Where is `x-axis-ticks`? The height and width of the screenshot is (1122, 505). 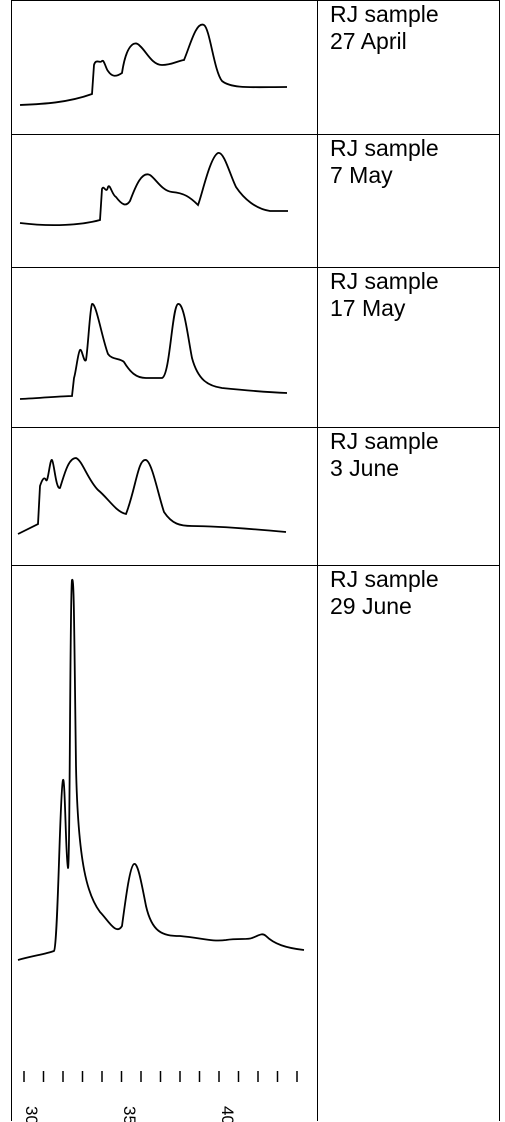 x-axis-ticks is located at coordinates (160, 1076).